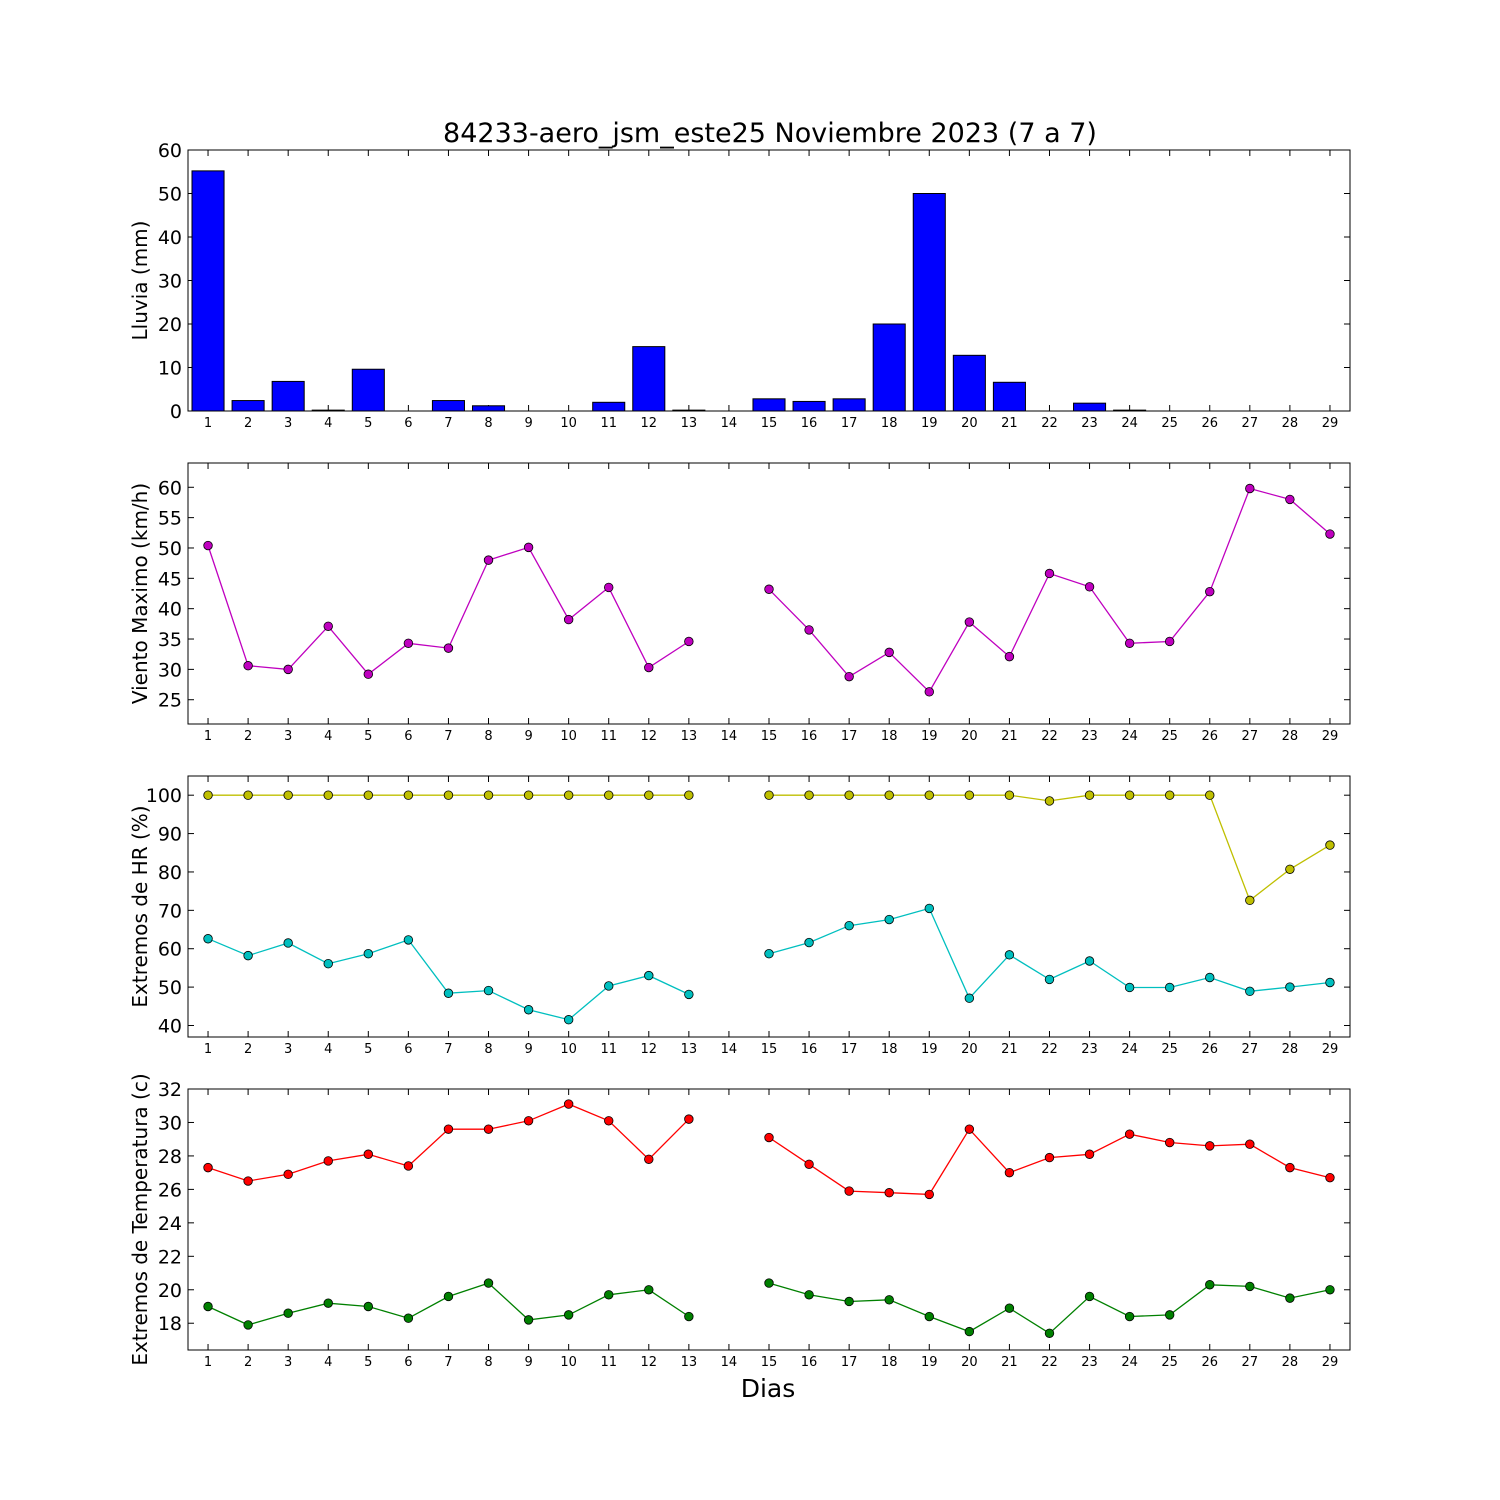 The image size is (1500, 1500). What do you see at coordinates (170, 873) in the screenshot?
I see `y-tick-label: 80` at bounding box center [170, 873].